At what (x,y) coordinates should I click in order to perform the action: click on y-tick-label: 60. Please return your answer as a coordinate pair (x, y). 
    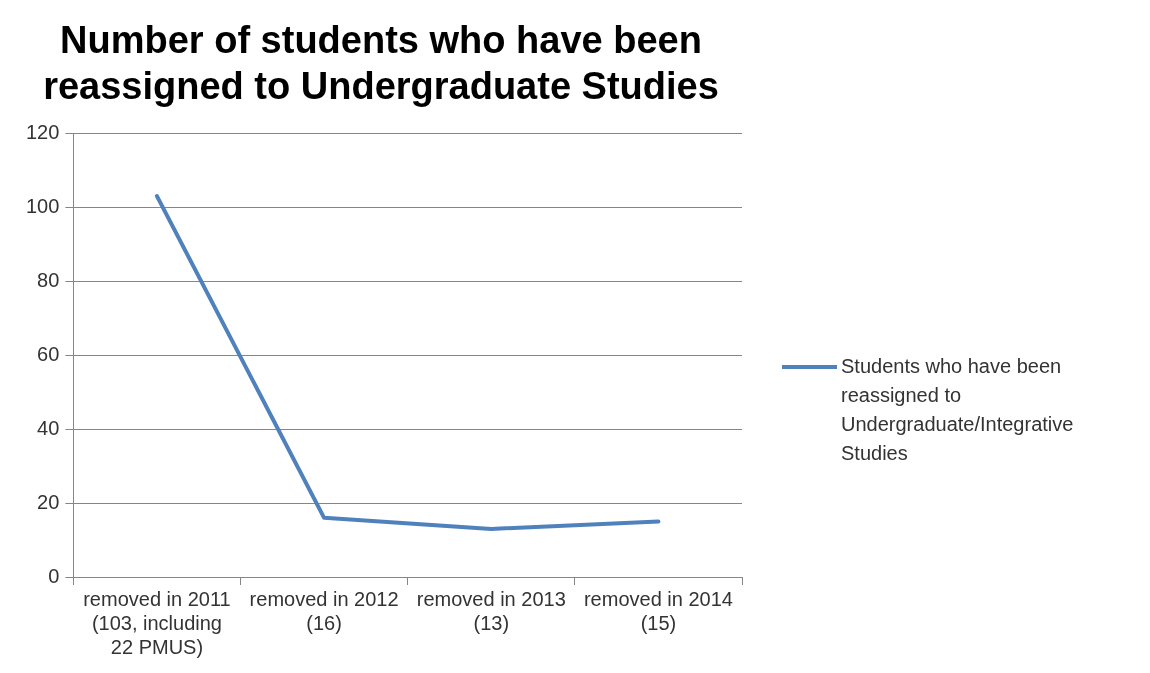
    Looking at the image, I should click on (48, 353).